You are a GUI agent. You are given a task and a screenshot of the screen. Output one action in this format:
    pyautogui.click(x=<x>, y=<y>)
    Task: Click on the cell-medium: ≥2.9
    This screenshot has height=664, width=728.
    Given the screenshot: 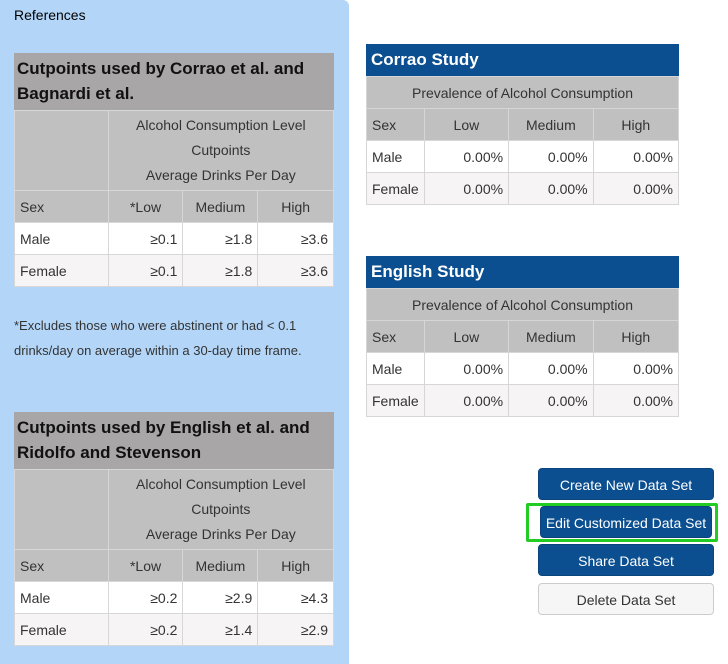 What is the action you would take?
    pyautogui.click(x=220, y=597)
    